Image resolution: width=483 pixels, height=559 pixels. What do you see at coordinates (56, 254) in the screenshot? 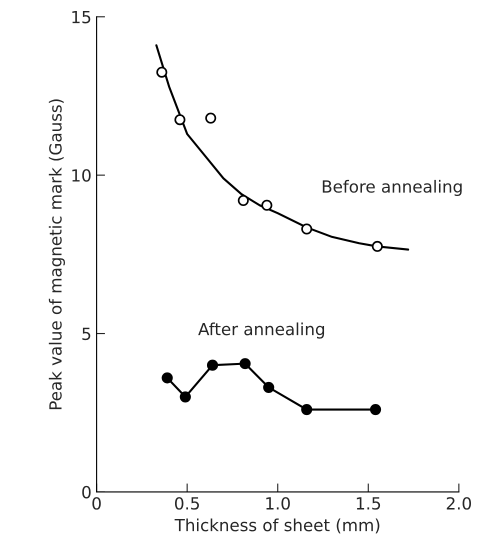
I see `y-axis-title: Peak value of magnetic mark (Gauss)` at bounding box center [56, 254].